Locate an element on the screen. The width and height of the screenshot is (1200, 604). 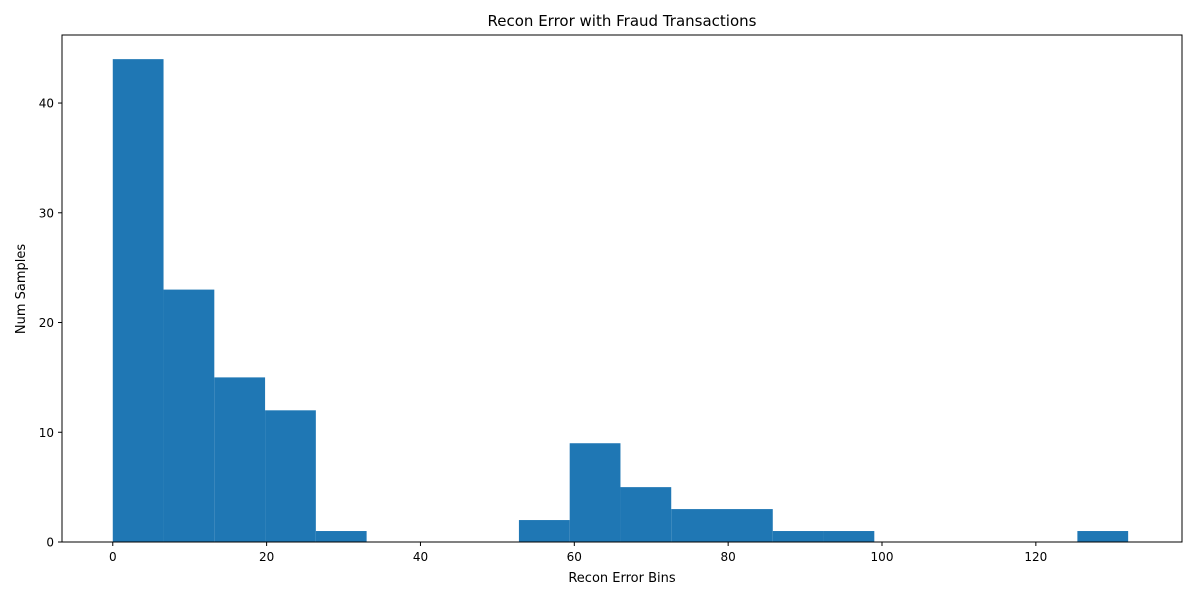
x-axis-label: Recon Error Bins is located at coordinates (622, 578).